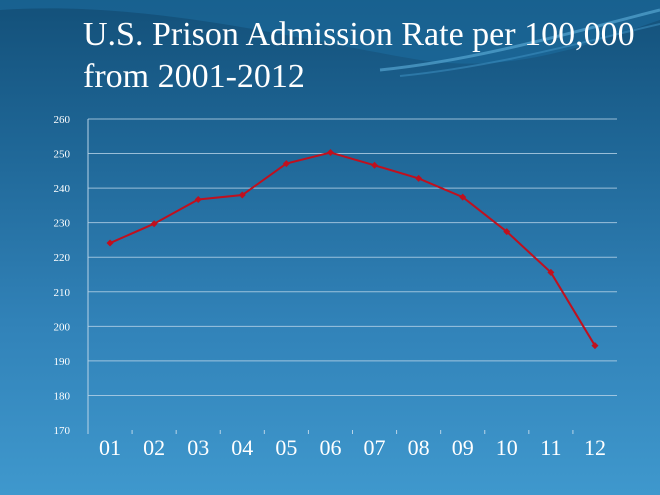 This screenshot has height=495, width=660. Describe the element at coordinates (110, 447) in the screenshot. I see `x-tick-label: 01` at that location.